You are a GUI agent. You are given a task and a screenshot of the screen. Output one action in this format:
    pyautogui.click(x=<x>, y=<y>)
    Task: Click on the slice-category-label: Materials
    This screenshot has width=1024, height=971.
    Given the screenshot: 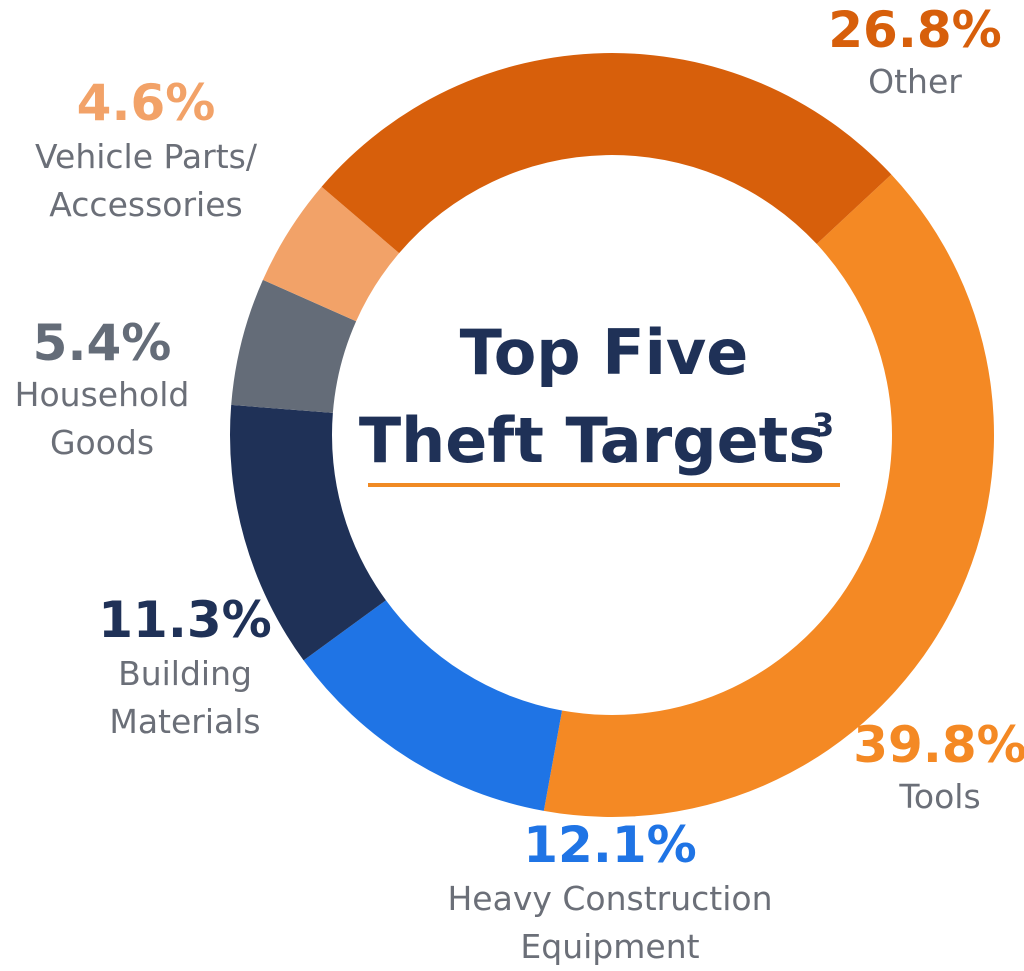 What is the action you would take?
    pyautogui.click(x=184, y=721)
    